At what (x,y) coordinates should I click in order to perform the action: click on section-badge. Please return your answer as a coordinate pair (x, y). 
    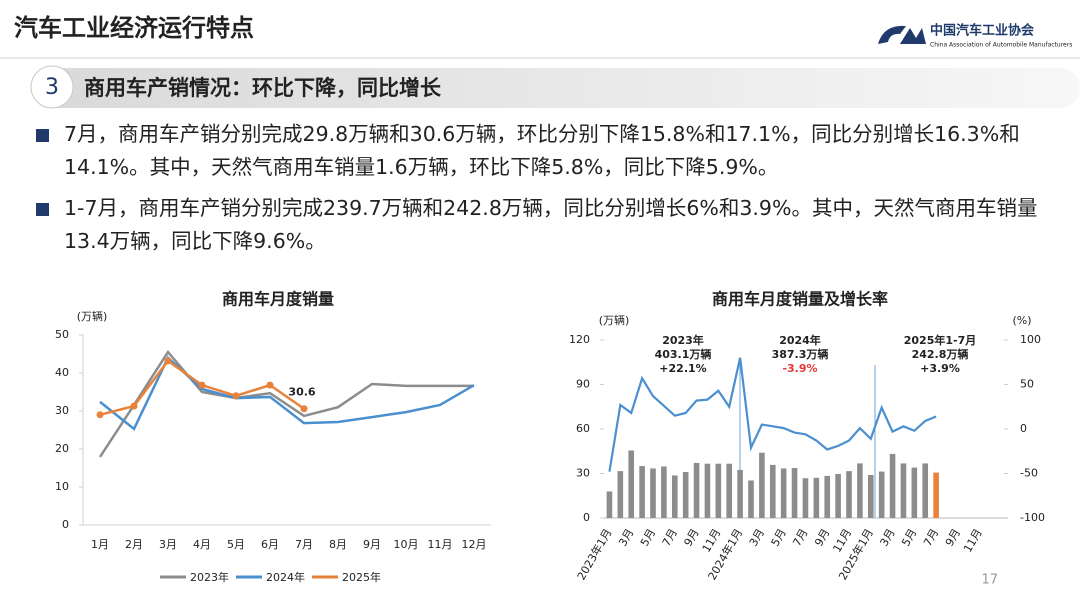
    Looking at the image, I should click on (52, 87).